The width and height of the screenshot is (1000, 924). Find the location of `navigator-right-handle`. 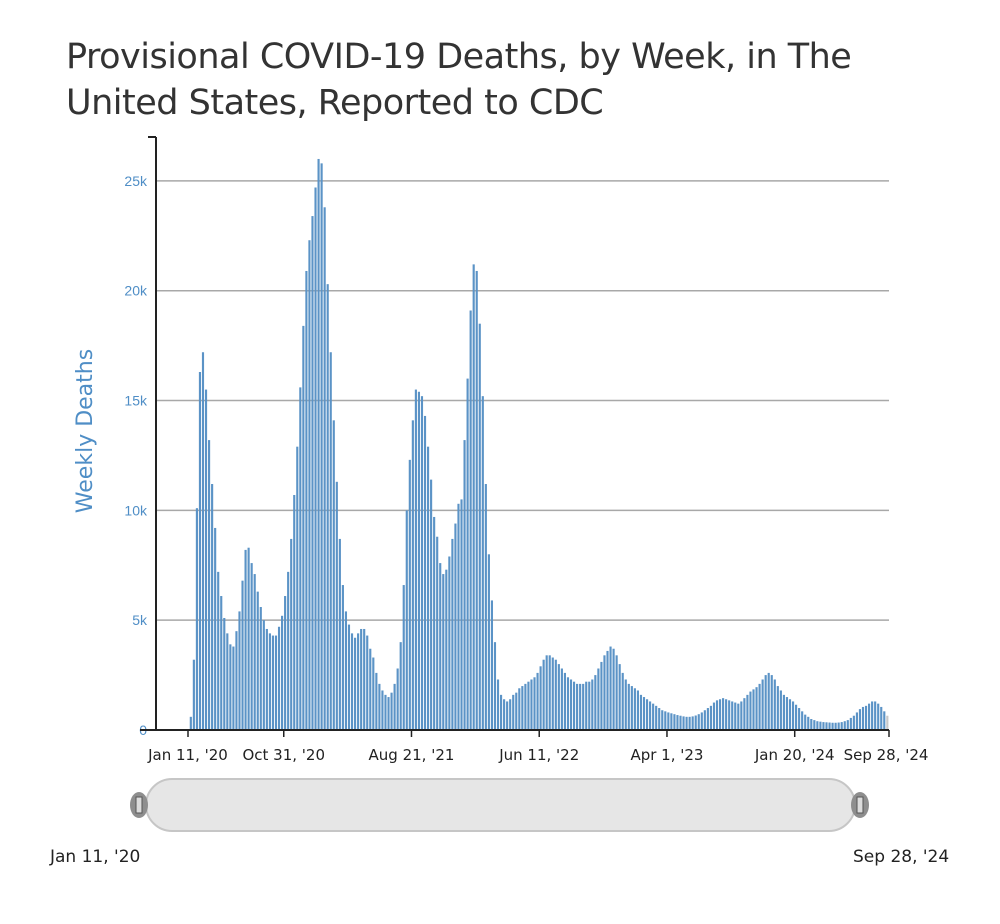

navigator-right-handle is located at coordinates (860, 805).